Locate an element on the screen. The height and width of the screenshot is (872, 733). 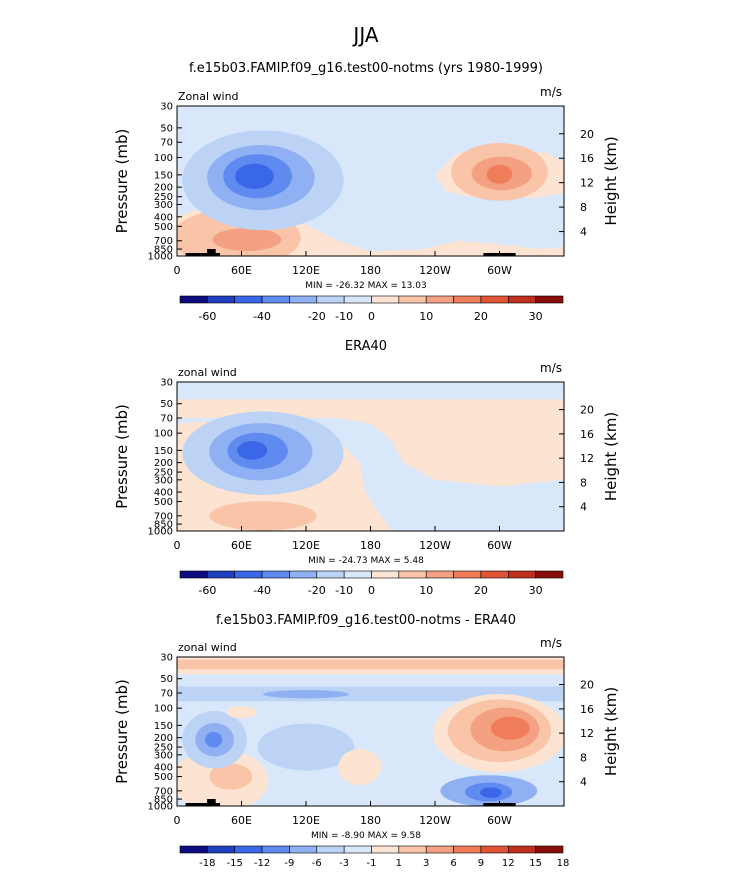
y2-tick-label: 4 is located at coordinates (583, 782).